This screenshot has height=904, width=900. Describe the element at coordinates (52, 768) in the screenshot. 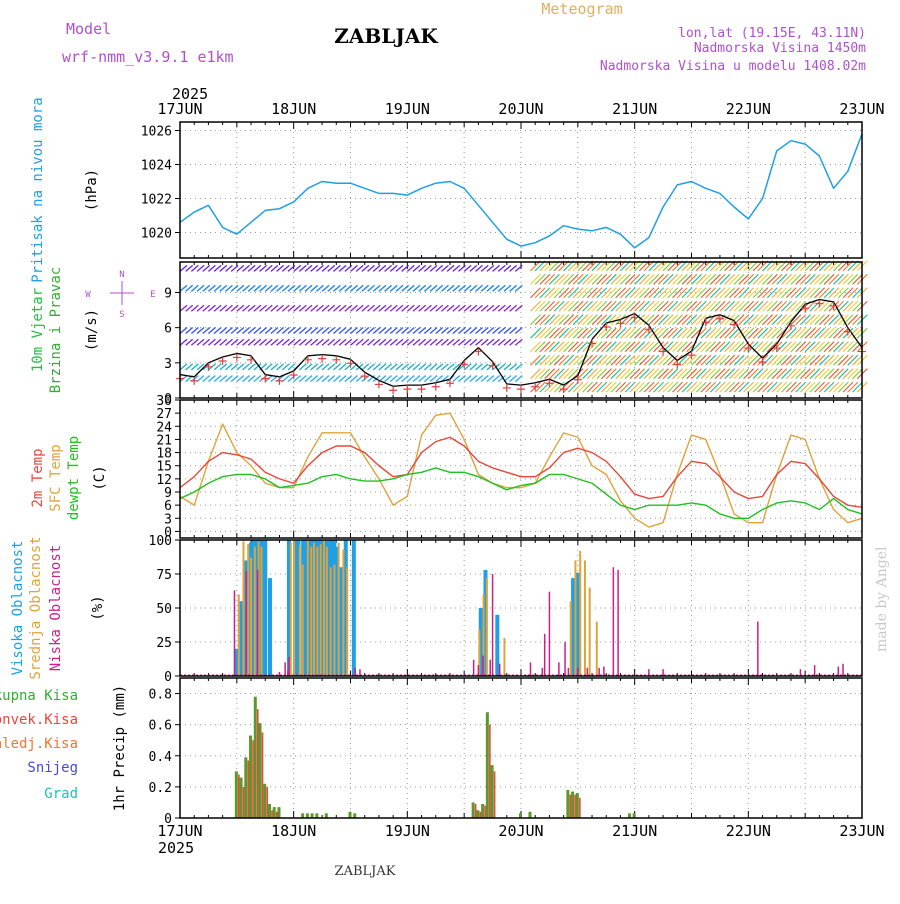

I see `precip-legend-3: Snijeg` at that location.